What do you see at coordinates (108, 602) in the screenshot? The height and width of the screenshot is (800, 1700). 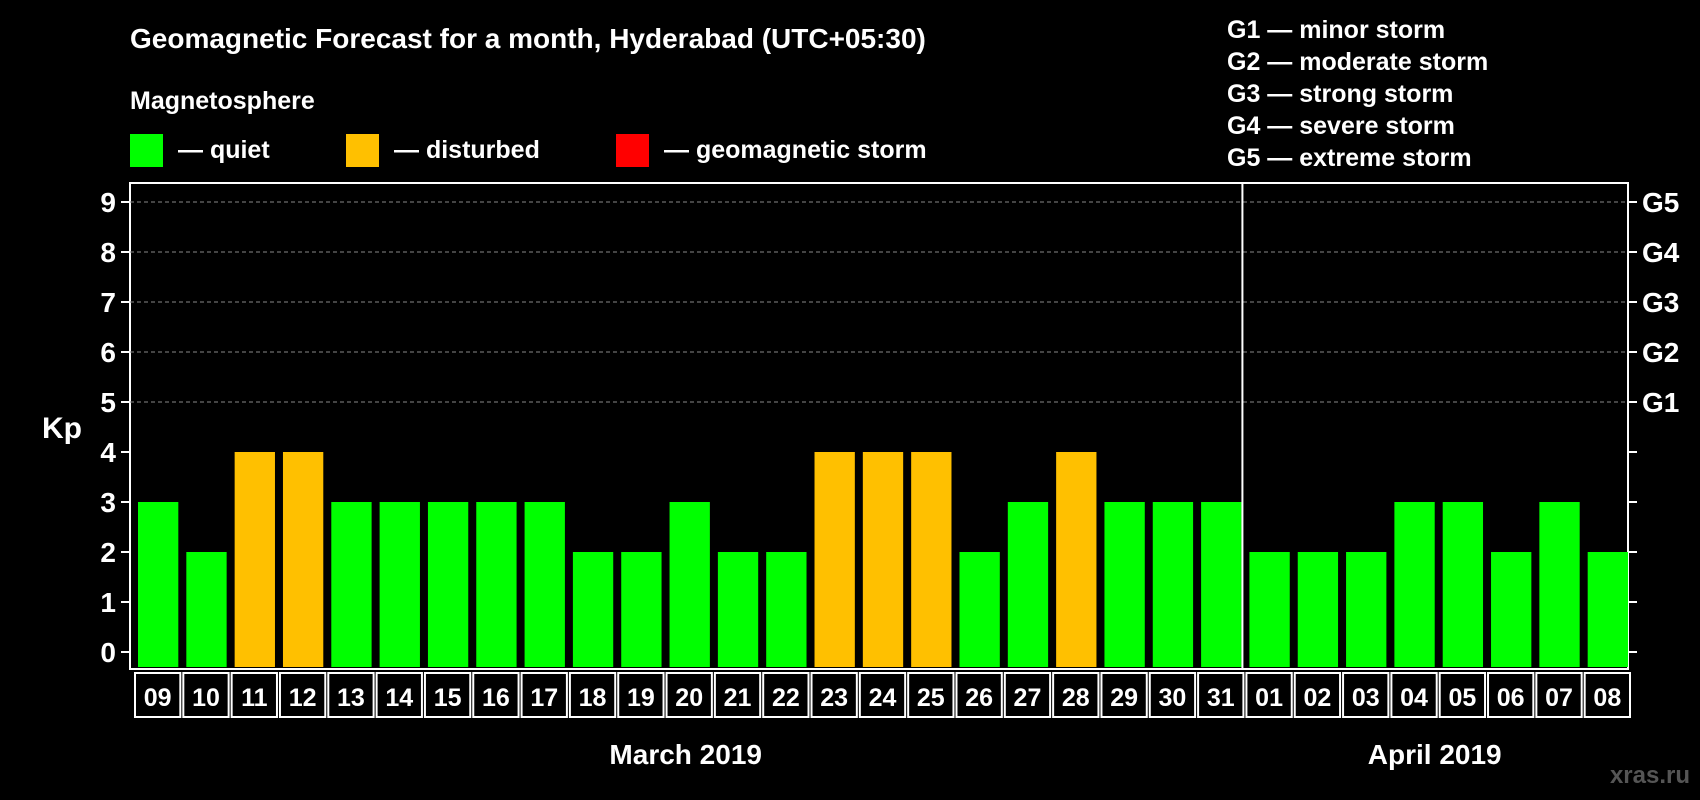 I see `y-tick-label: 1` at bounding box center [108, 602].